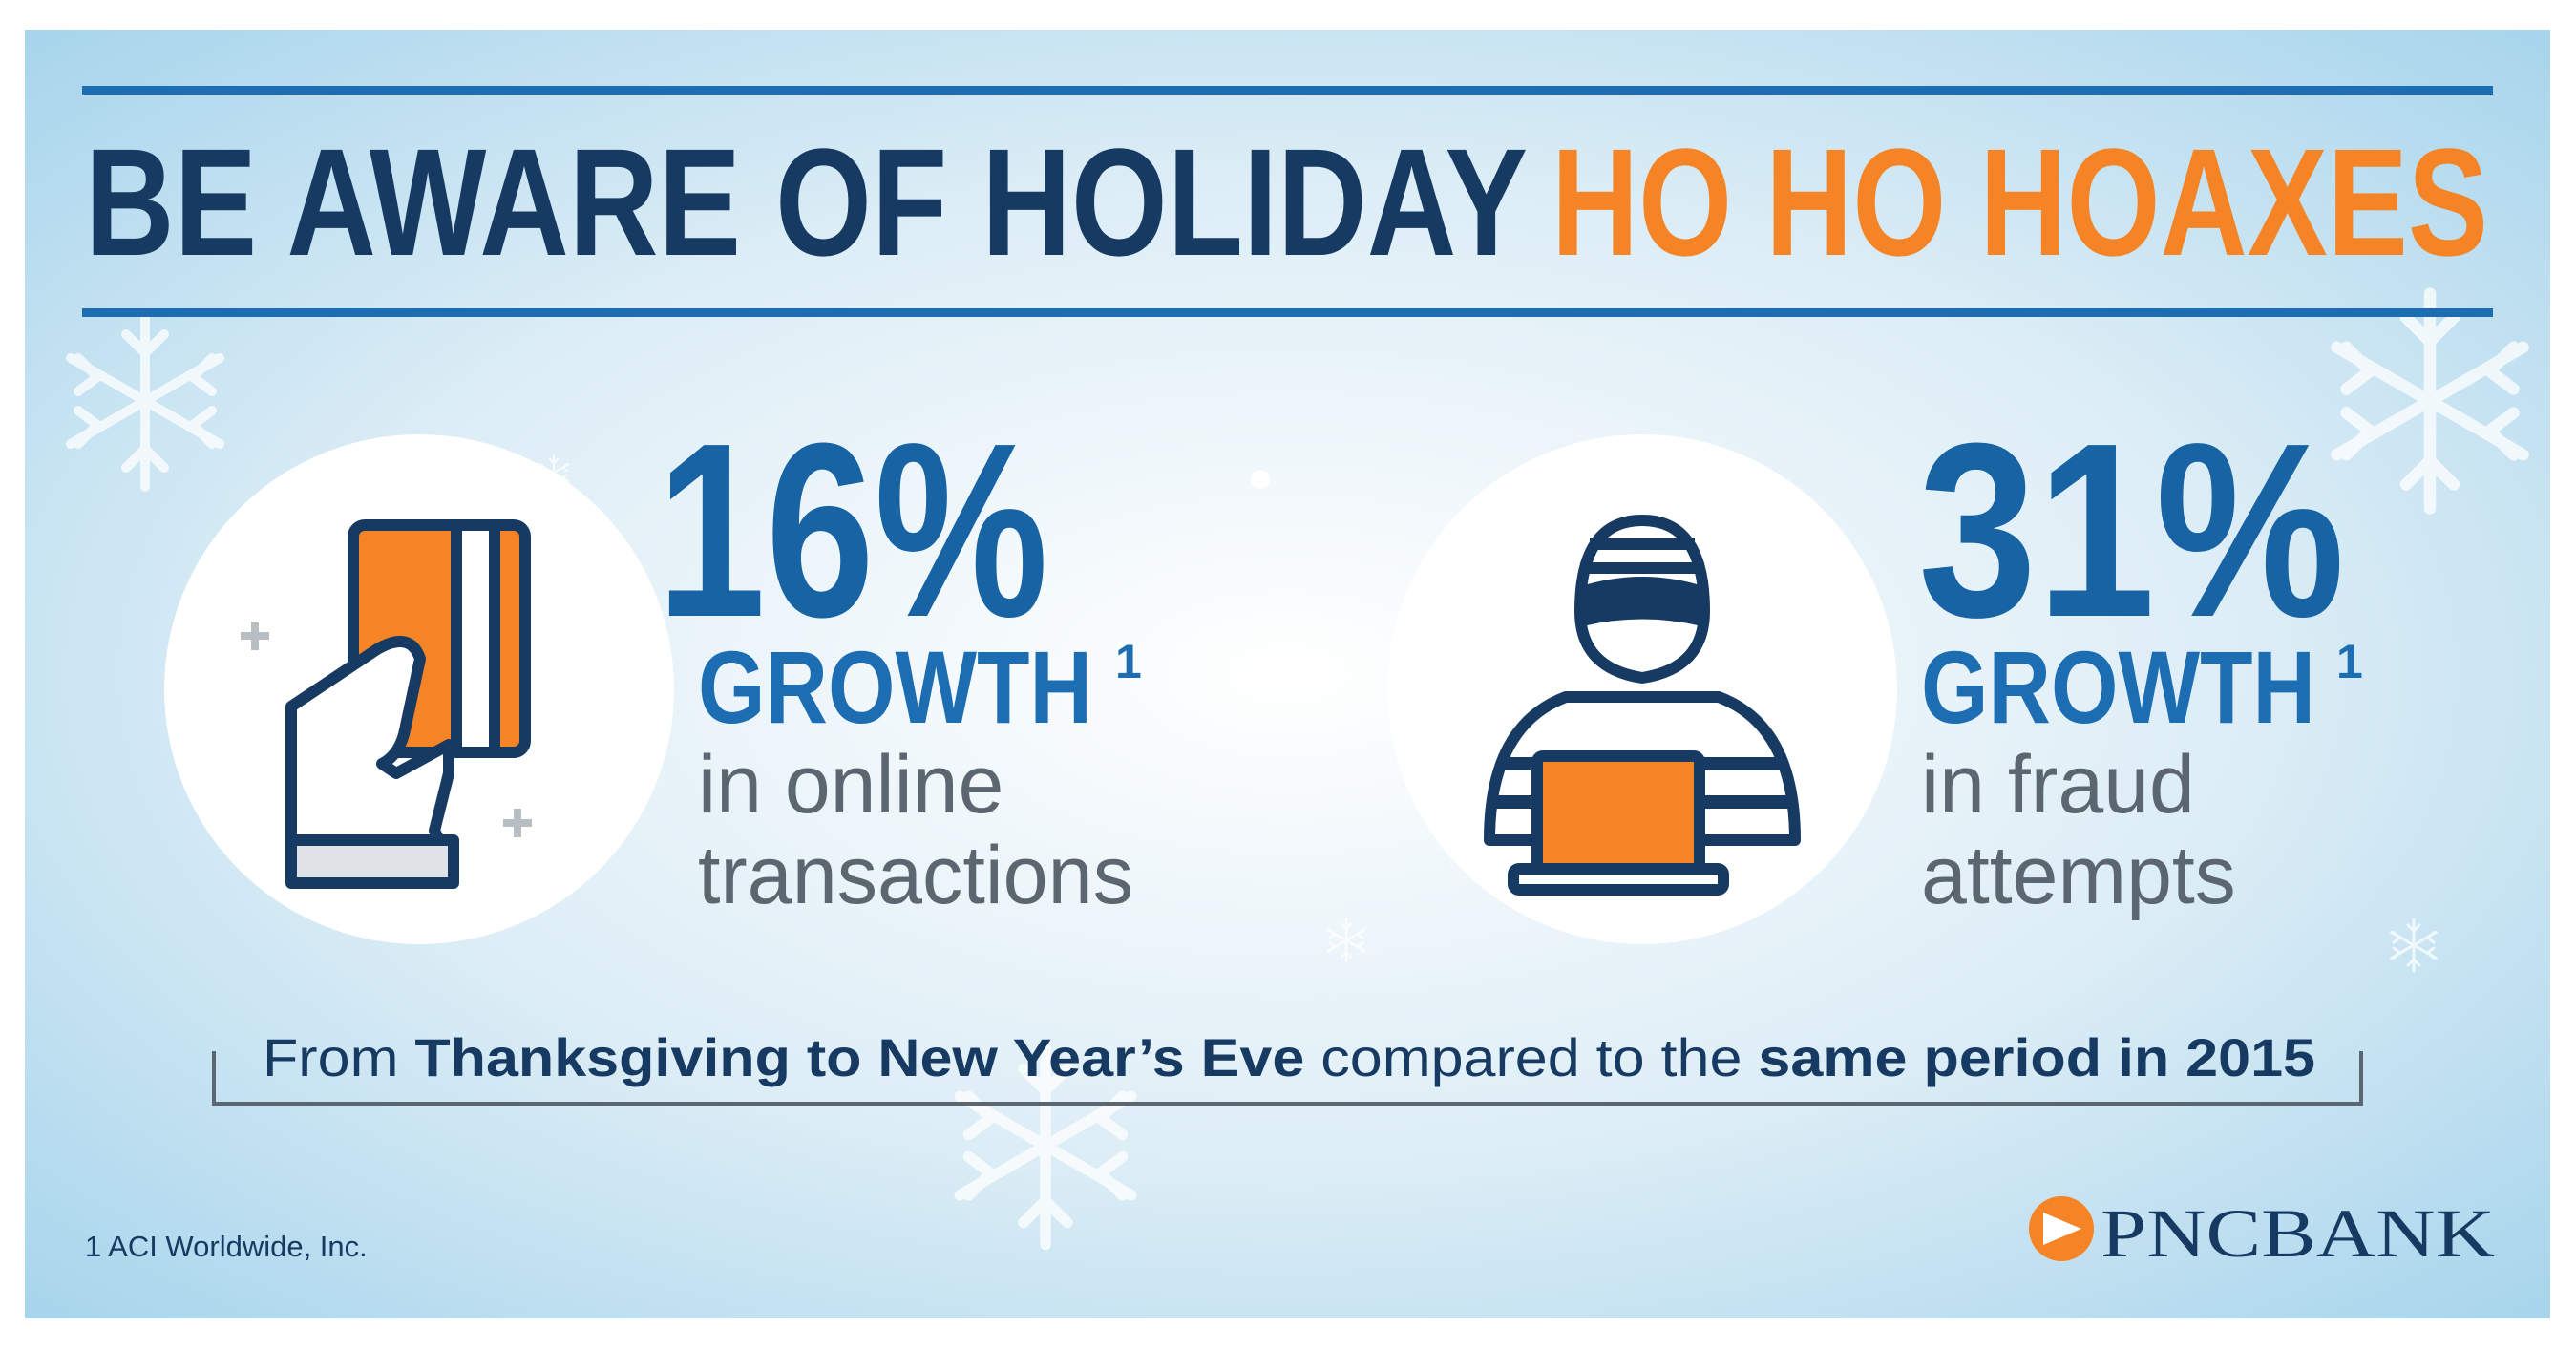 This screenshot has height=1350, width=2576. What do you see at coordinates (2020, 201) in the screenshot?
I see `title-accent: HO HO HOAXES` at bounding box center [2020, 201].